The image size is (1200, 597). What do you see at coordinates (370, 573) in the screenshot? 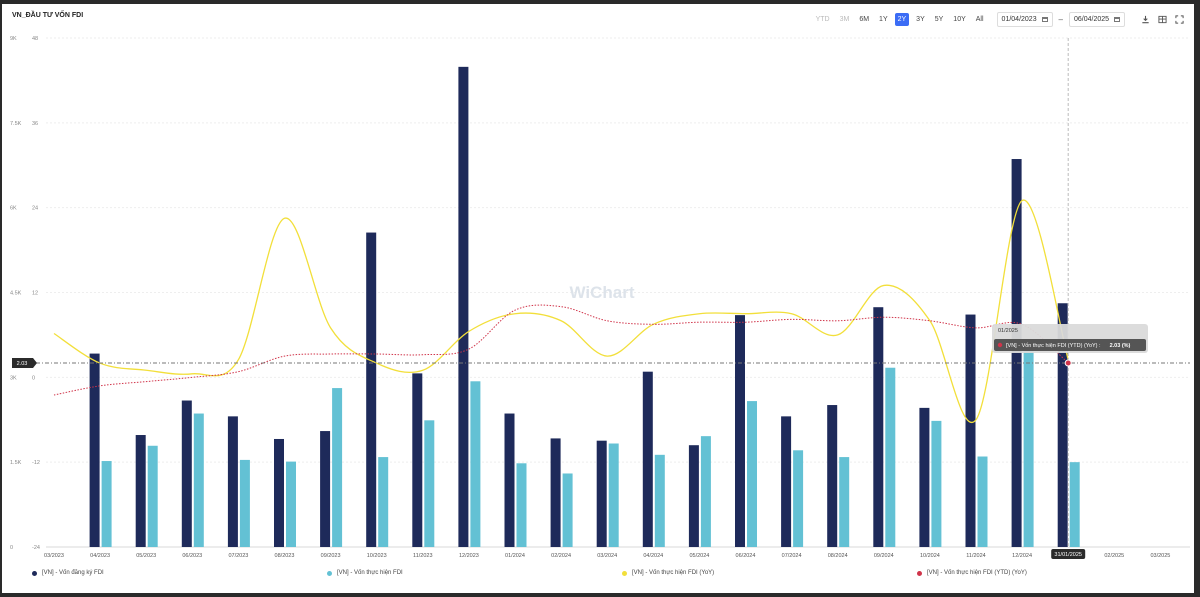
I see `legend-label: [VN] - Vốn thực hiện FDI` at bounding box center [370, 573].